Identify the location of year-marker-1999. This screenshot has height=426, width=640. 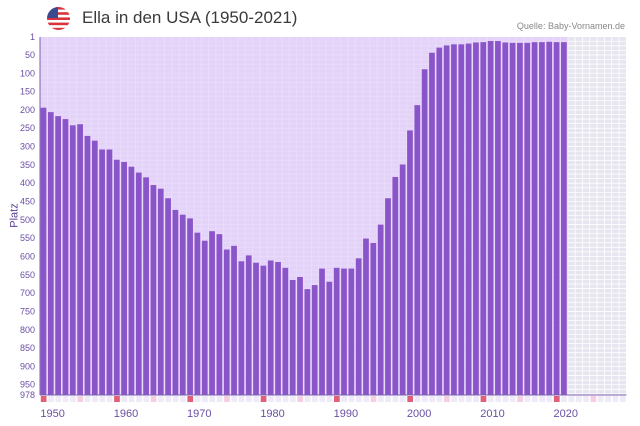
(402, 399).